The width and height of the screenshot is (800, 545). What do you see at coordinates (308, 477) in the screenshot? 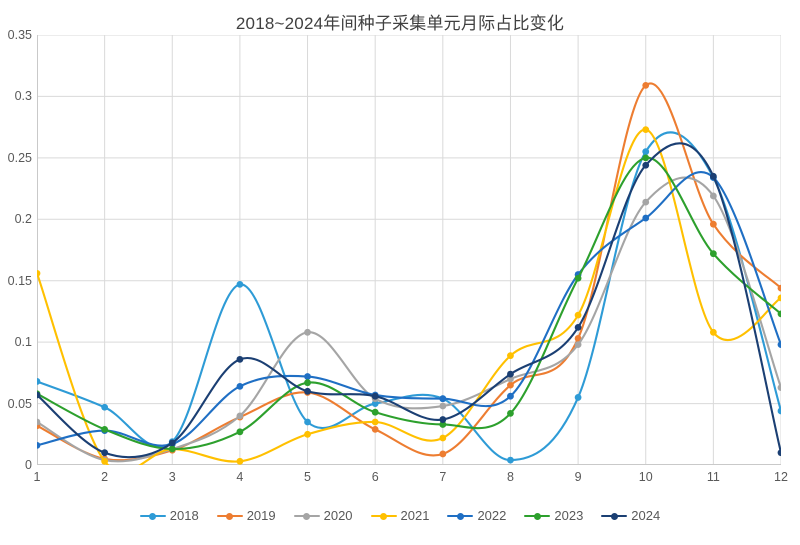
I see `x-tick-label: 5` at bounding box center [308, 477].